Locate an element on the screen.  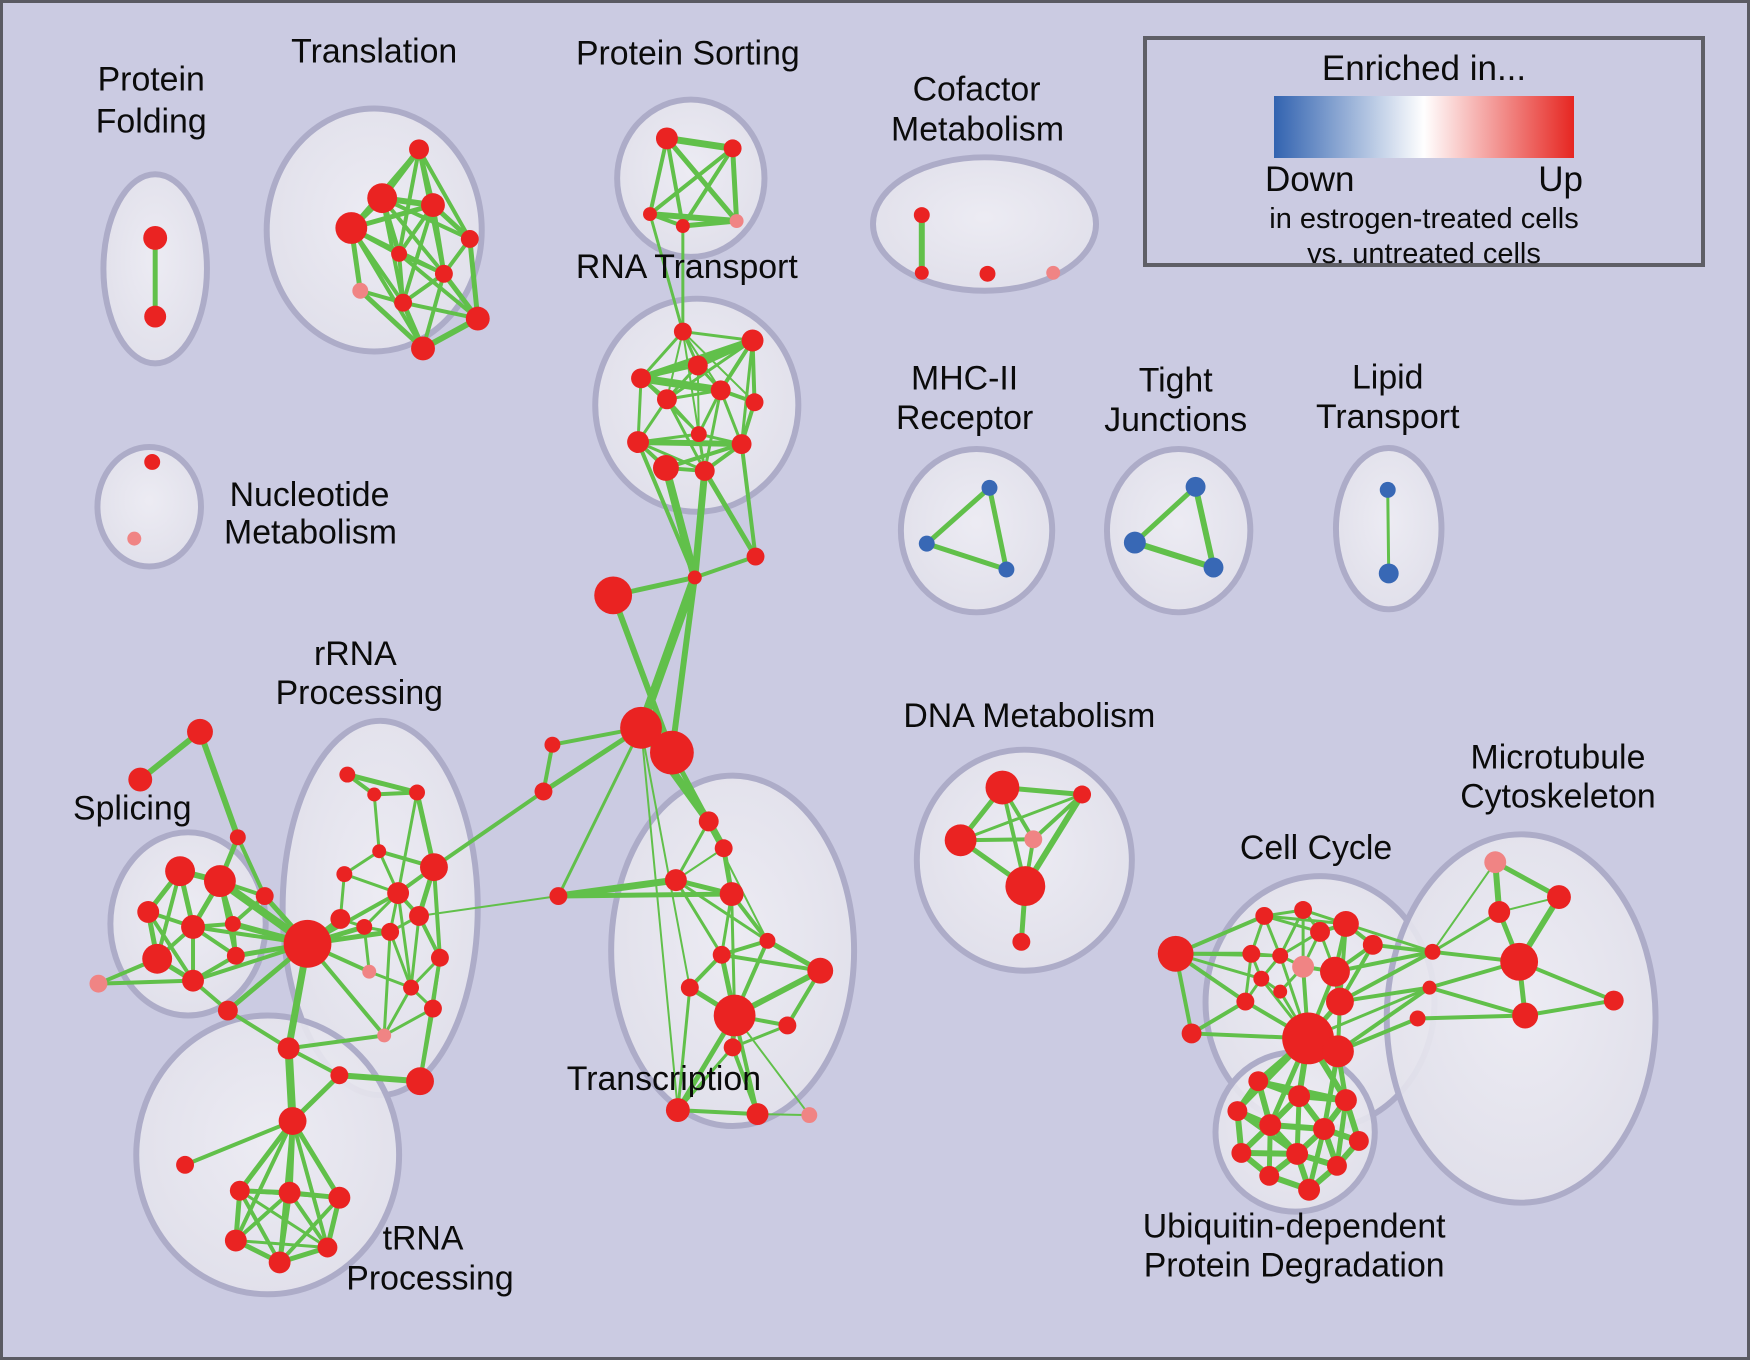
network-node-bg1 is located at coordinates (613, 595).